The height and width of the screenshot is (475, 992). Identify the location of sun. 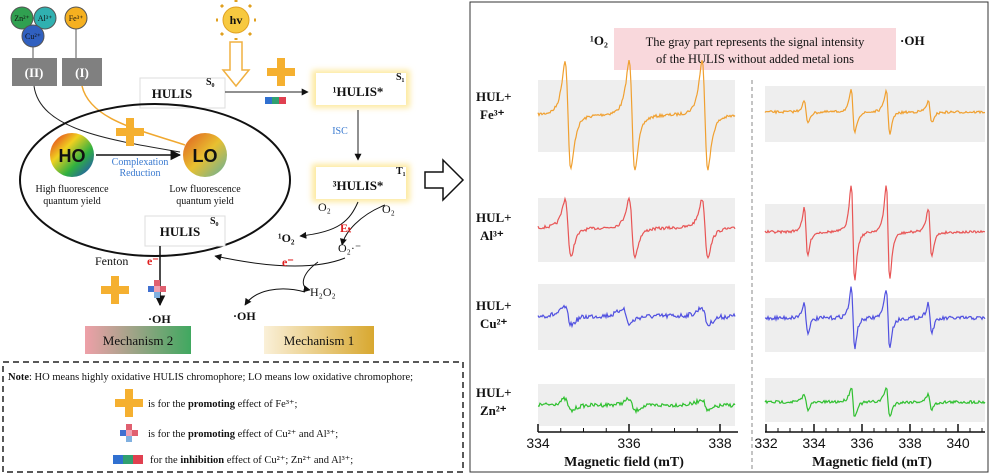
(236, 20).